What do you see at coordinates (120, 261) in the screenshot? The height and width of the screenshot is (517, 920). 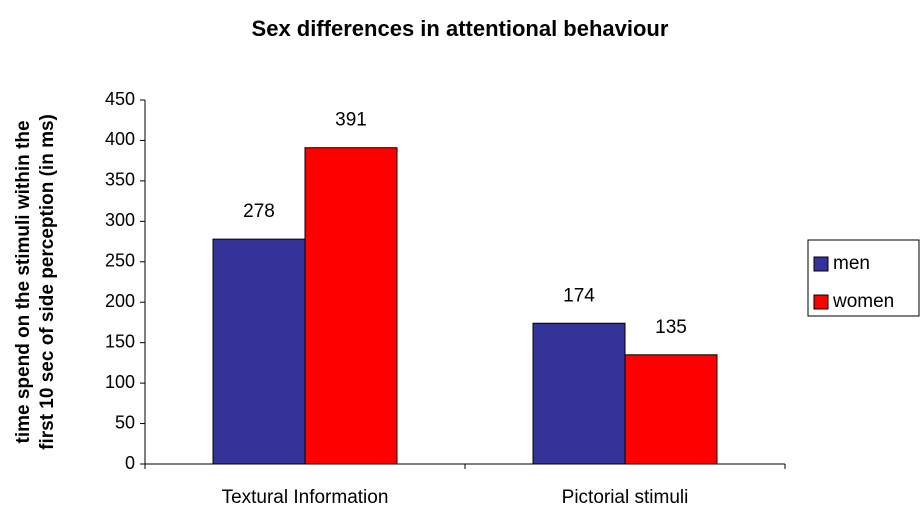 I see `y-tick-label: 250` at bounding box center [120, 261].